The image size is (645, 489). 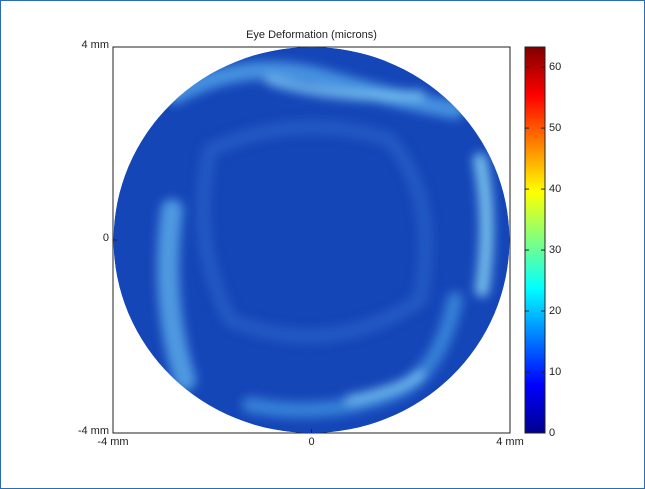 I want to click on colorbar-tick-label: 0, so click(x=552, y=433).